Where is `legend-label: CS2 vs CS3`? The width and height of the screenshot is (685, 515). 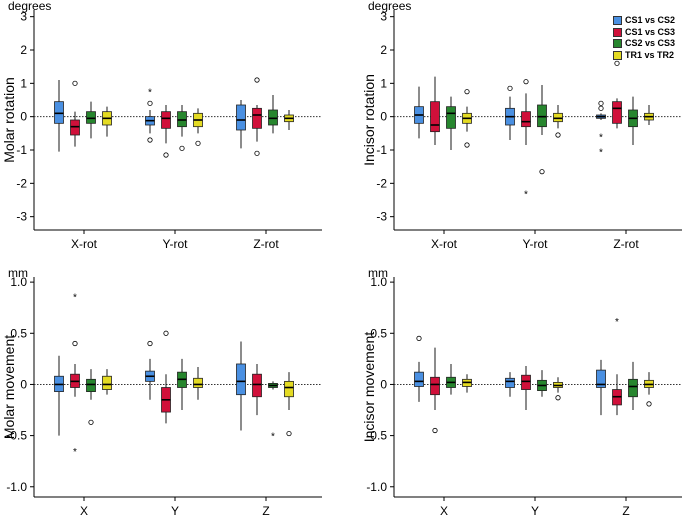
legend-label: CS2 vs CS3 is located at coordinates (650, 43).